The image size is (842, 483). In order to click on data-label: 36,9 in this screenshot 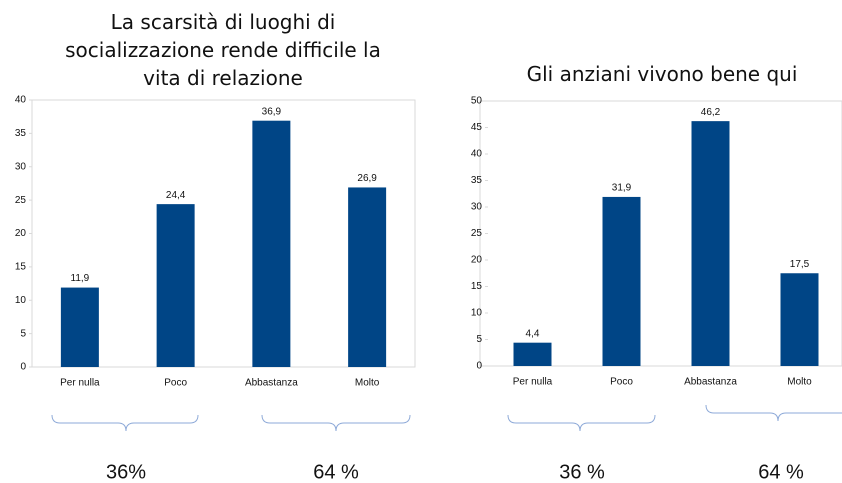, I will do `click(272, 111)`.